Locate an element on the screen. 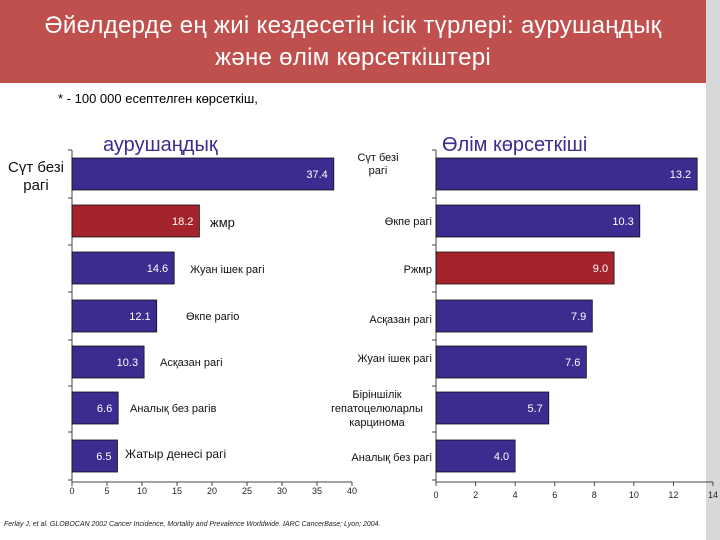 The height and width of the screenshot is (540, 720). category-label-line: Біріншілік is located at coordinates (376, 395).